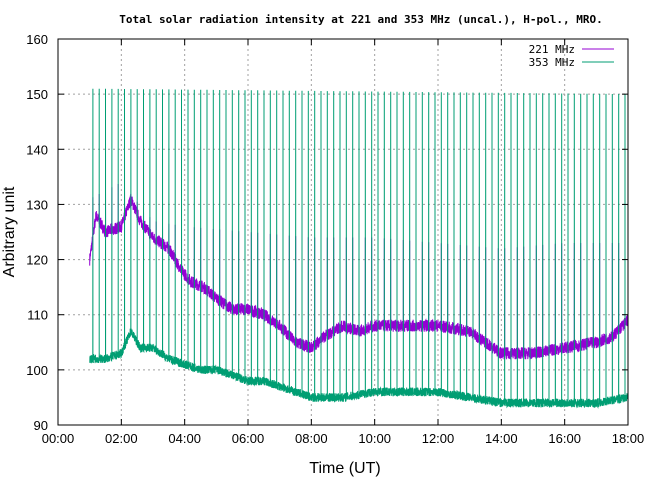 The image size is (650, 480). I want to click on y-tick-label: 160, so click(37, 39).